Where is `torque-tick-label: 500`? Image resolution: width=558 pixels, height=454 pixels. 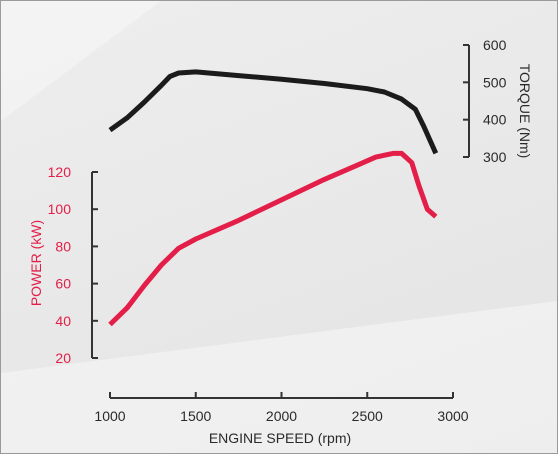 torque-tick-label: 500 is located at coordinates (495, 82).